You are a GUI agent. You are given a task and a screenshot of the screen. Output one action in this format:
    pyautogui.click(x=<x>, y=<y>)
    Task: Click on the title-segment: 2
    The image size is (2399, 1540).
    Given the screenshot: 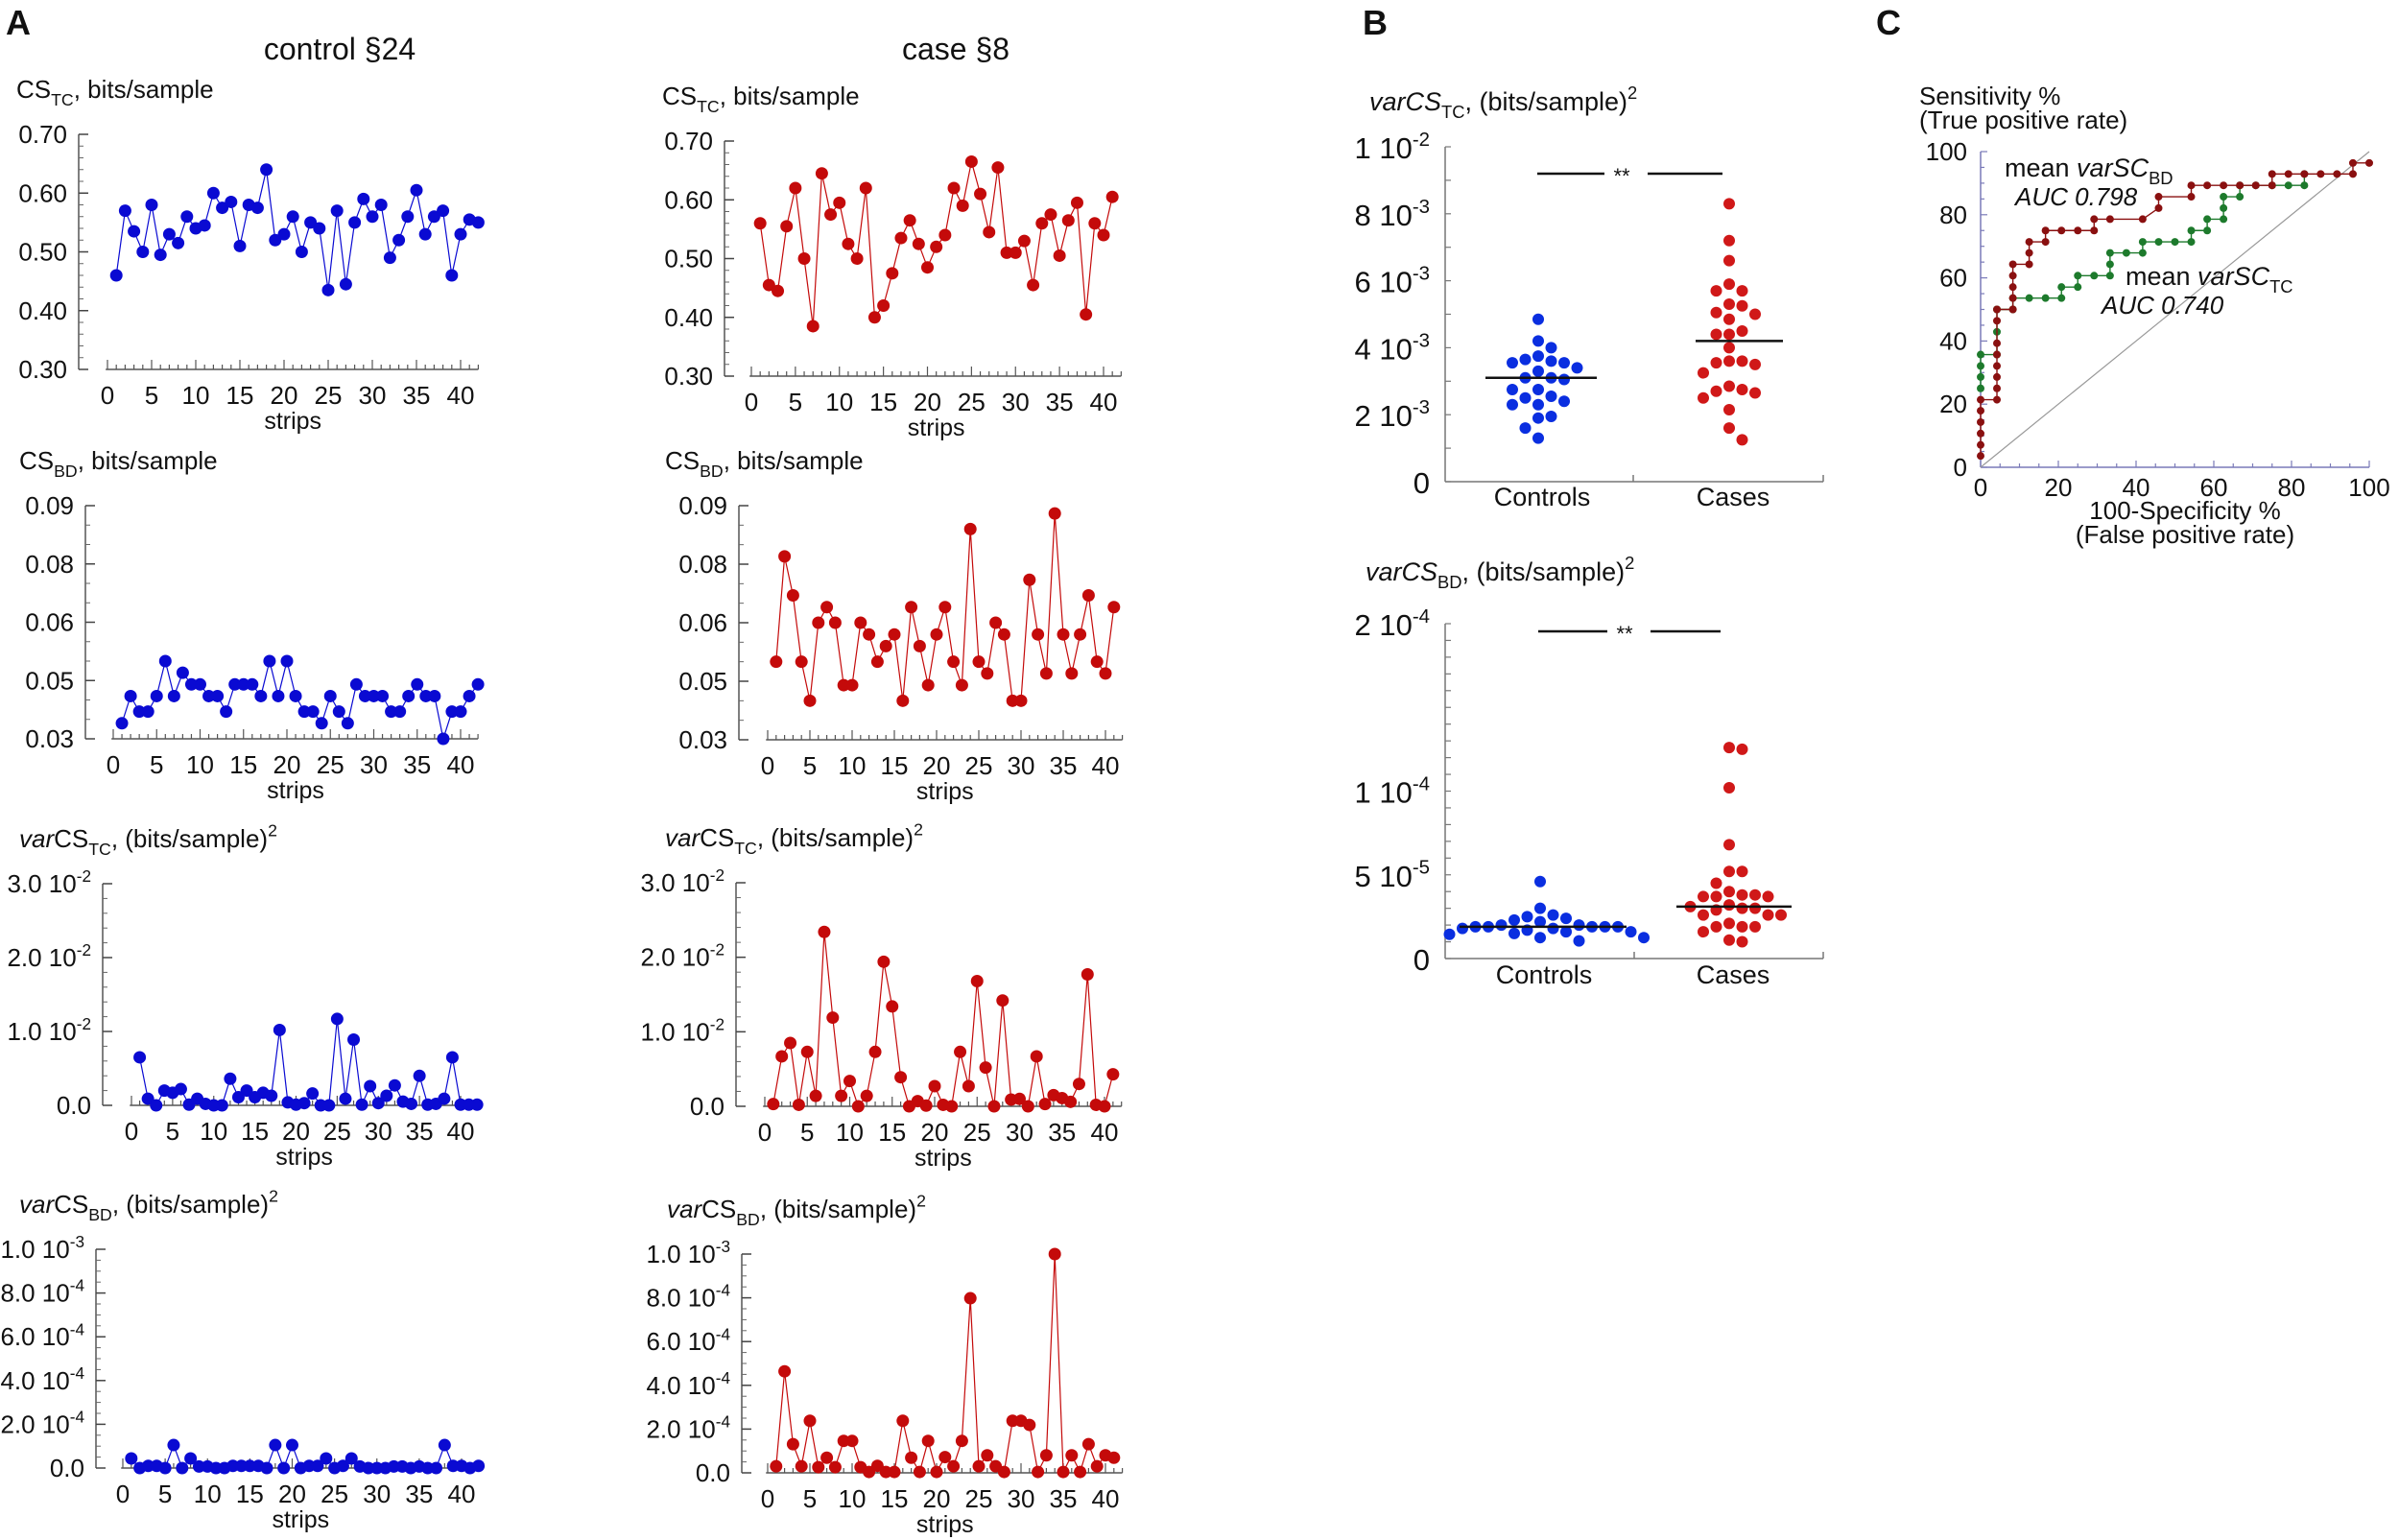 What is the action you would take?
    pyautogui.click(x=1630, y=563)
    